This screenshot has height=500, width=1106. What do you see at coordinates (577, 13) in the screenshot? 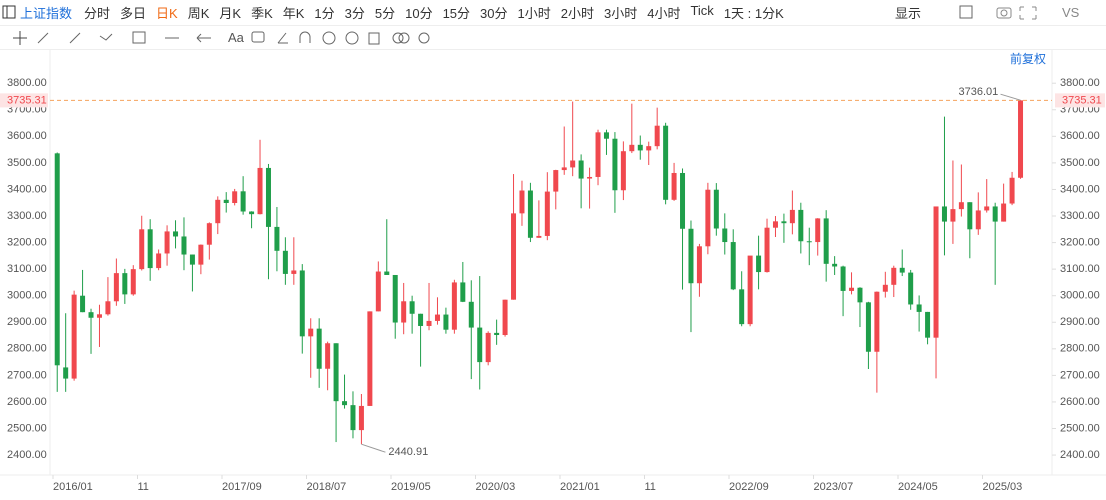
I see `period-tab: 2小时` at bounding box center [577, 13].